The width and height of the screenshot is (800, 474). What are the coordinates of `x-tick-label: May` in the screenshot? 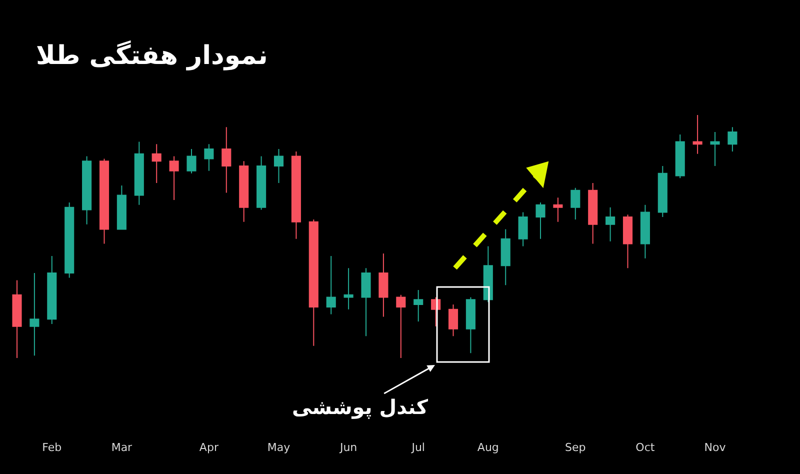 It's located at (279, 447).